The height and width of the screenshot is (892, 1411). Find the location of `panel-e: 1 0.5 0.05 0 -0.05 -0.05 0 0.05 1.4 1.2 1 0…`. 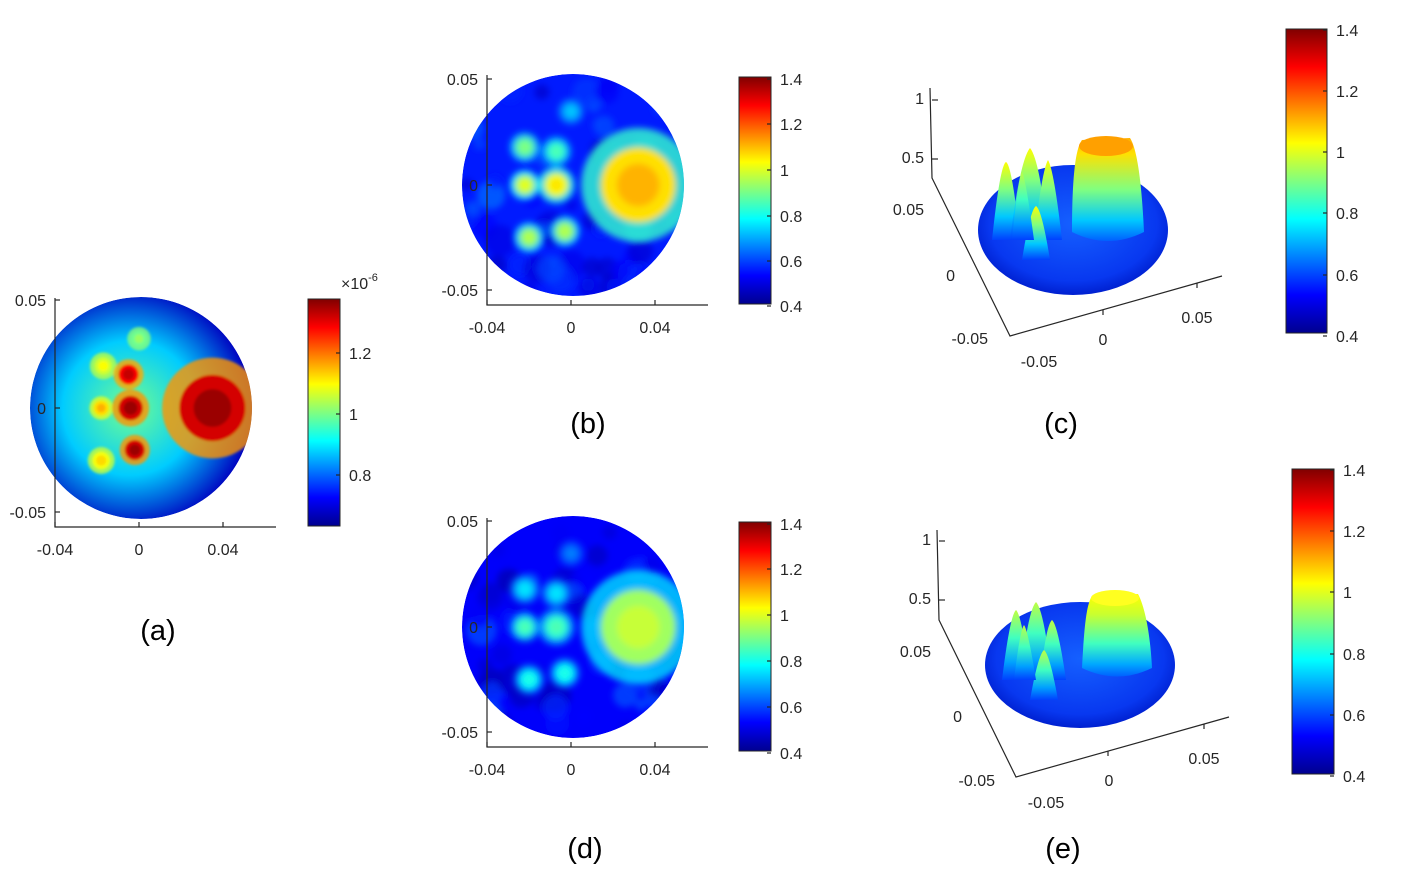

panel-e: 1 0.5 0.05 0 -0.05 -0.05 0 0.05 1.4 1.2 1 0… is located at coordinates (1132, 664).